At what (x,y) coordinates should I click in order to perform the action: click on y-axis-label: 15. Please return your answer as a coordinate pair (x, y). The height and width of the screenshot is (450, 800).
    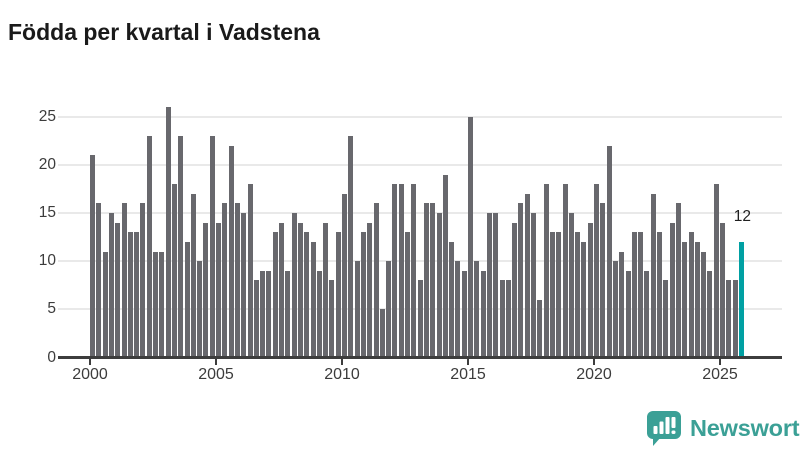
    Looking at the image, I should click on (47, 213).